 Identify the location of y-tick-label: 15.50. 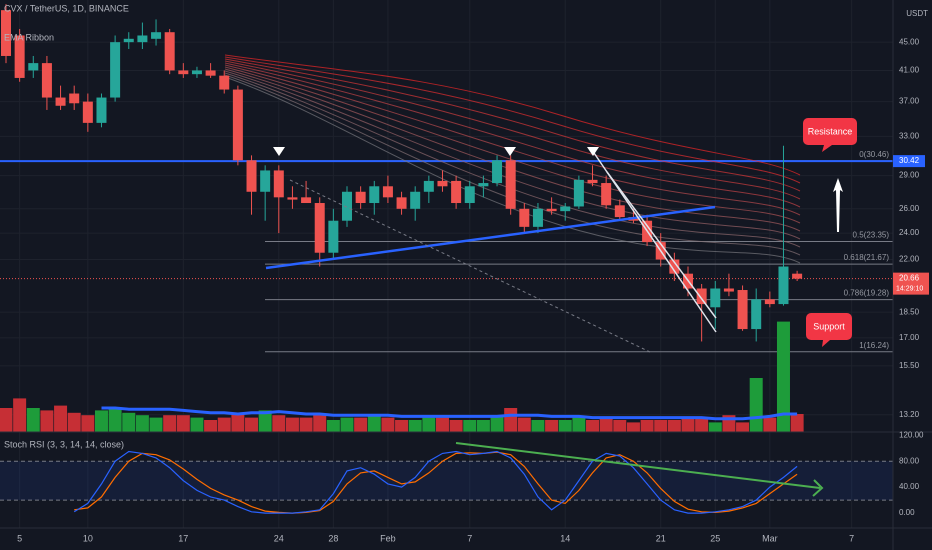
(909, 365).